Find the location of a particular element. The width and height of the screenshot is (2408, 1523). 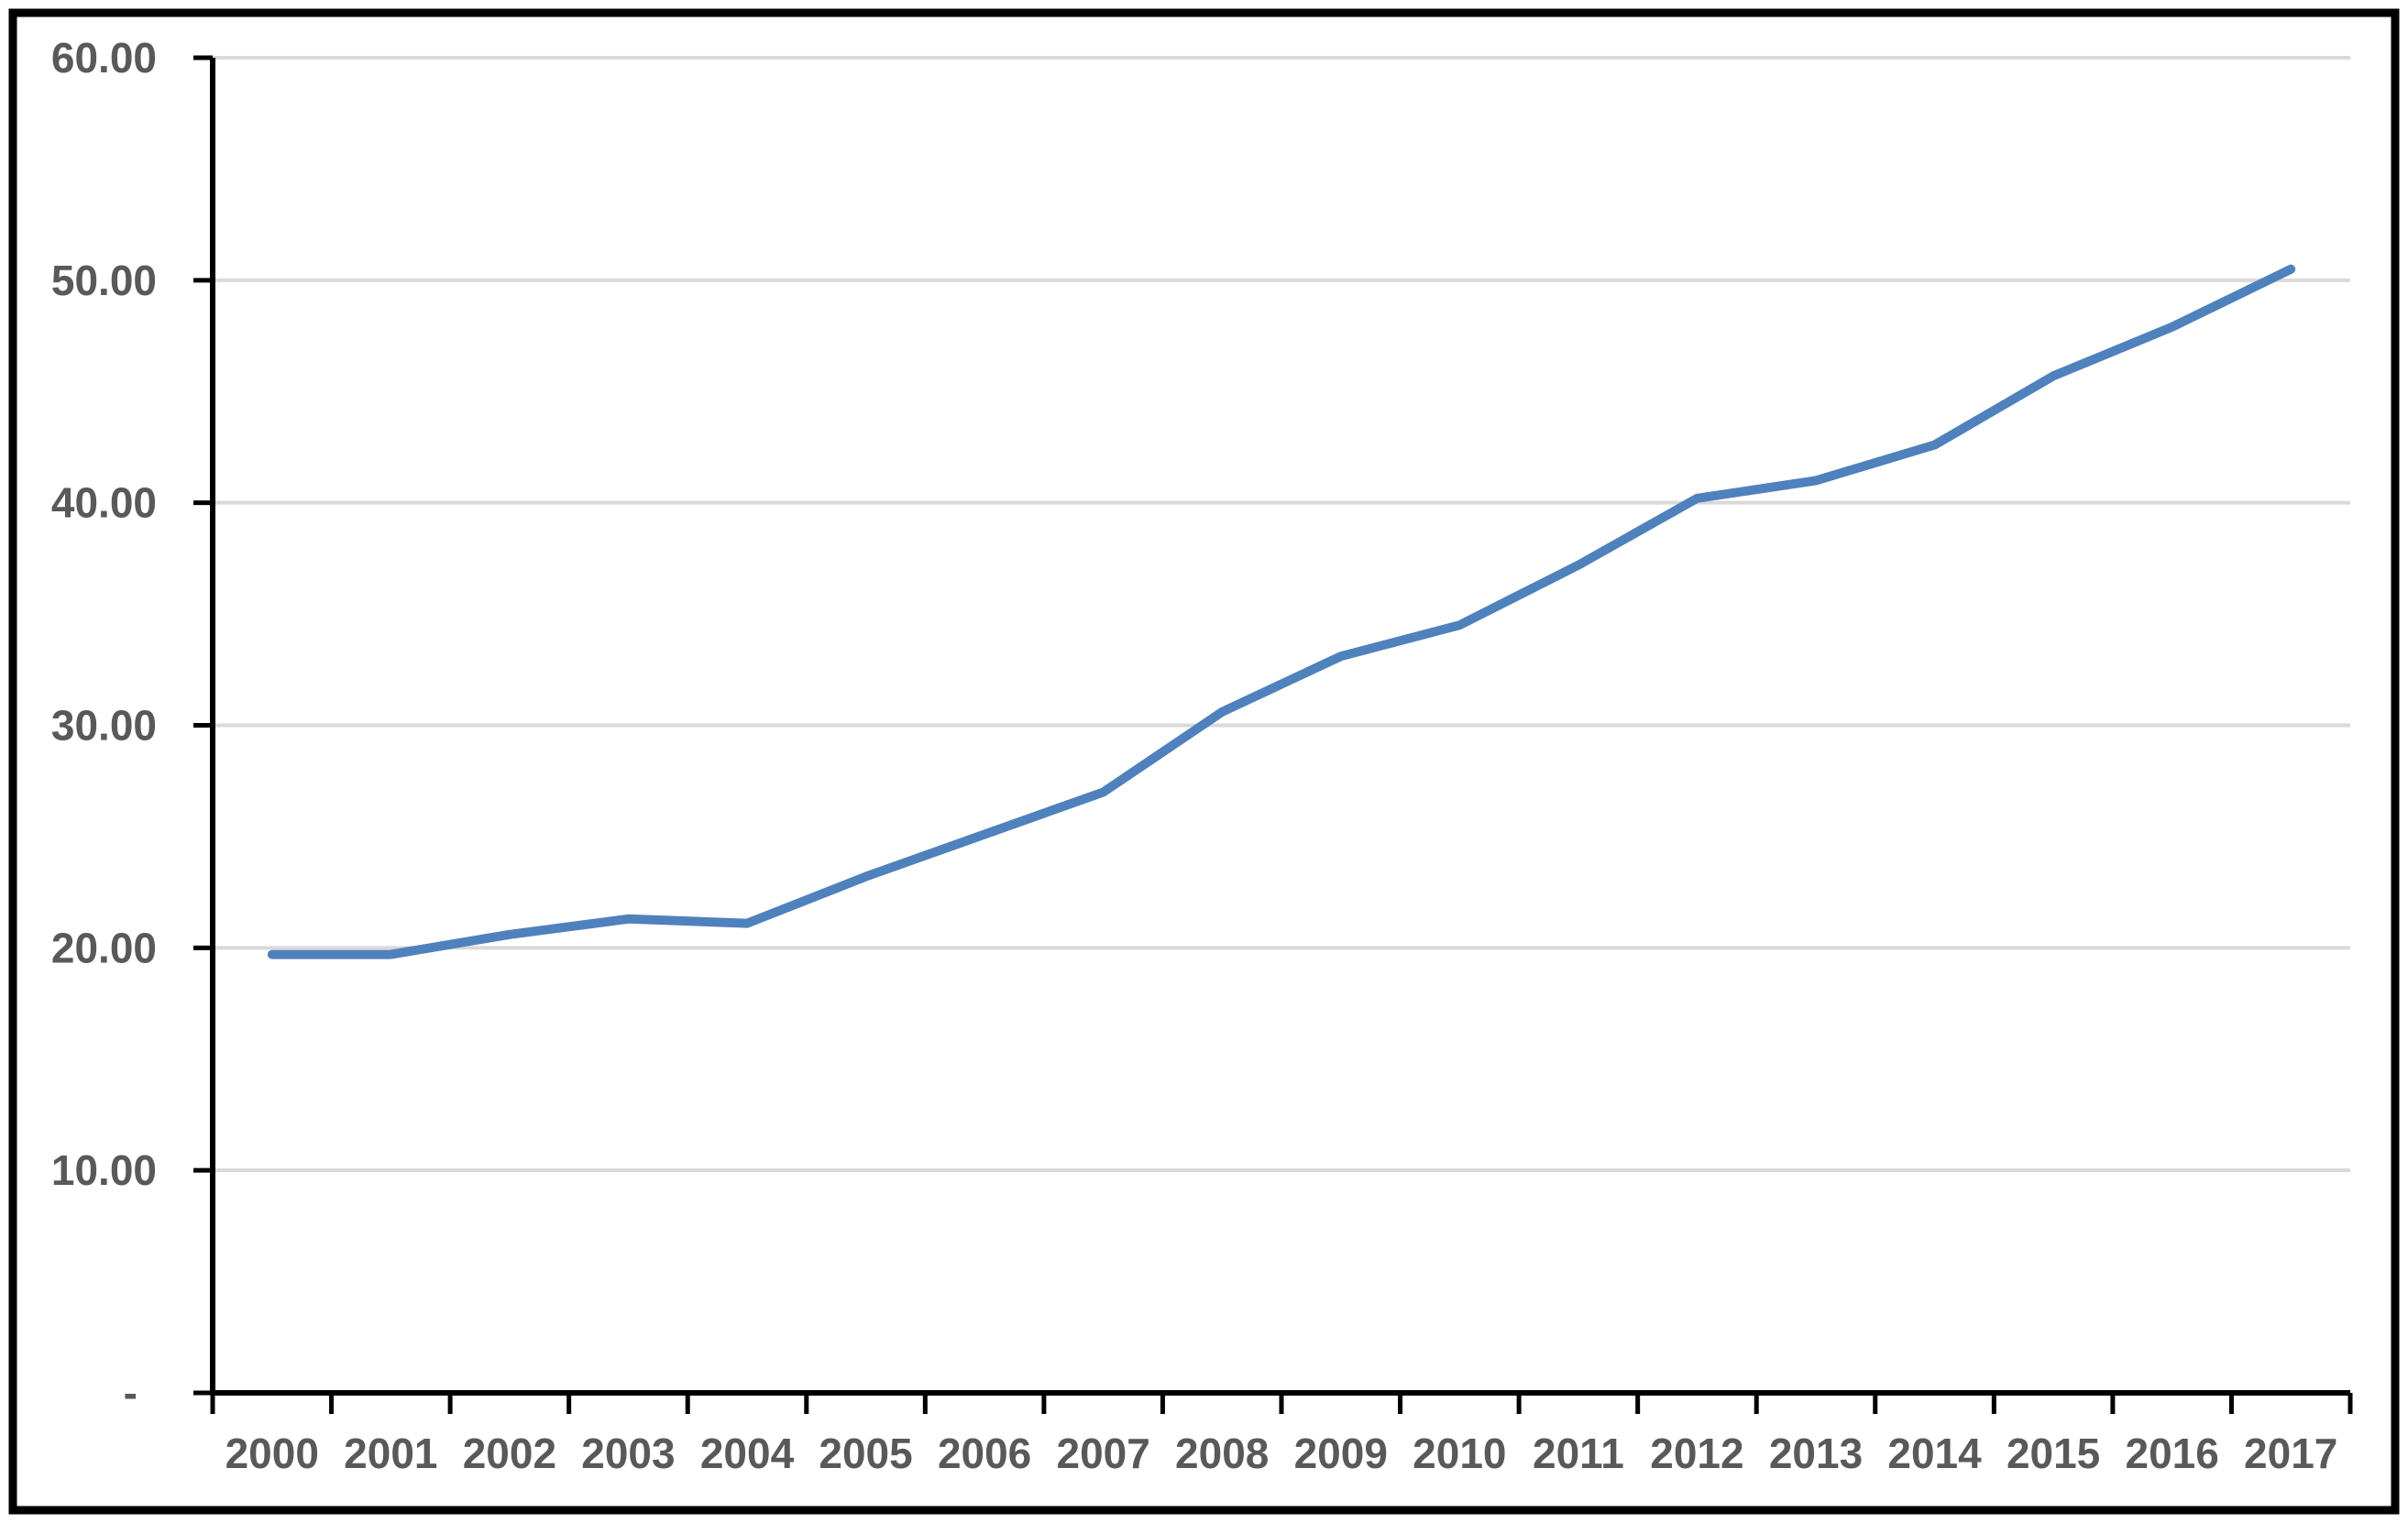

x-axis-tick-label: 2001 is located at coordinates (390, 1453).